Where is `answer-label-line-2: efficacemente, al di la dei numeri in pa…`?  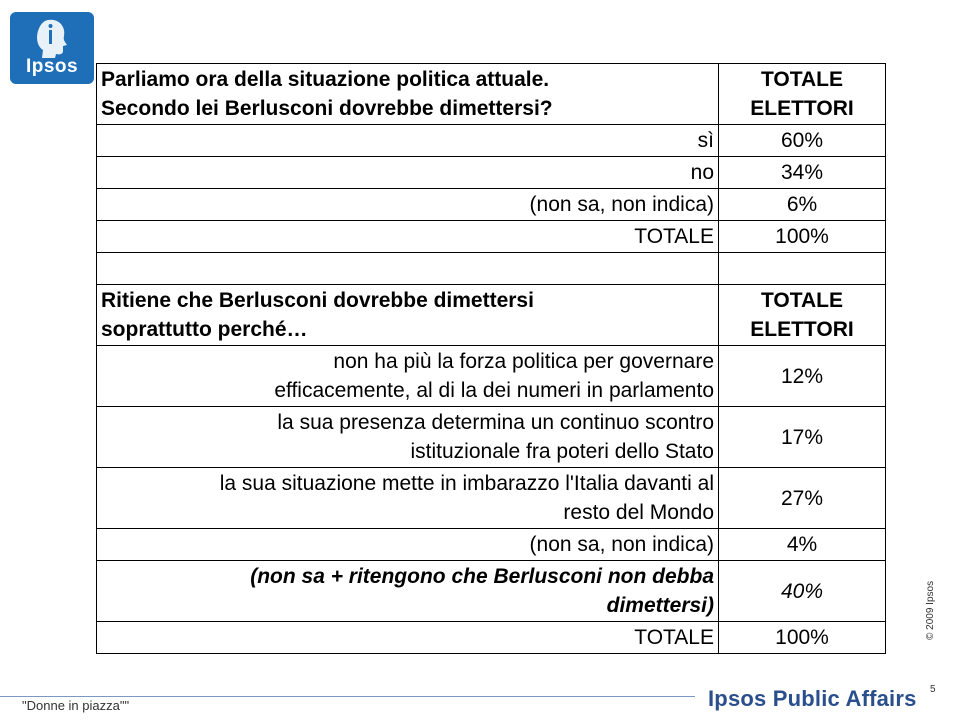 answer-label-line-2: efficacemente, al di la dei numeri in pa… is located at coordinates (494, 390).